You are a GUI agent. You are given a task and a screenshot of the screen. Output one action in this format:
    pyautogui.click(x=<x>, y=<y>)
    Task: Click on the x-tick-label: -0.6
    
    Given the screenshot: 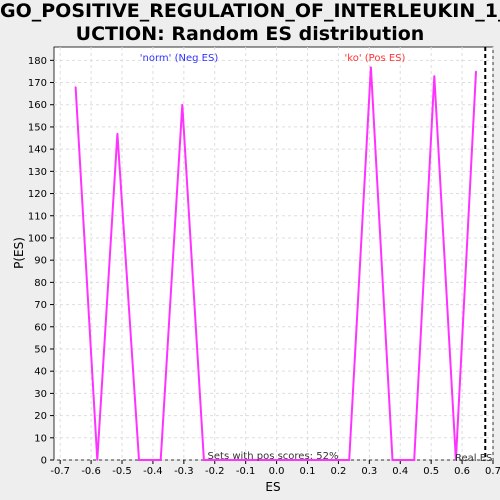 What is the action you would take?
    pyautogui.click(x=91, y=471)
    